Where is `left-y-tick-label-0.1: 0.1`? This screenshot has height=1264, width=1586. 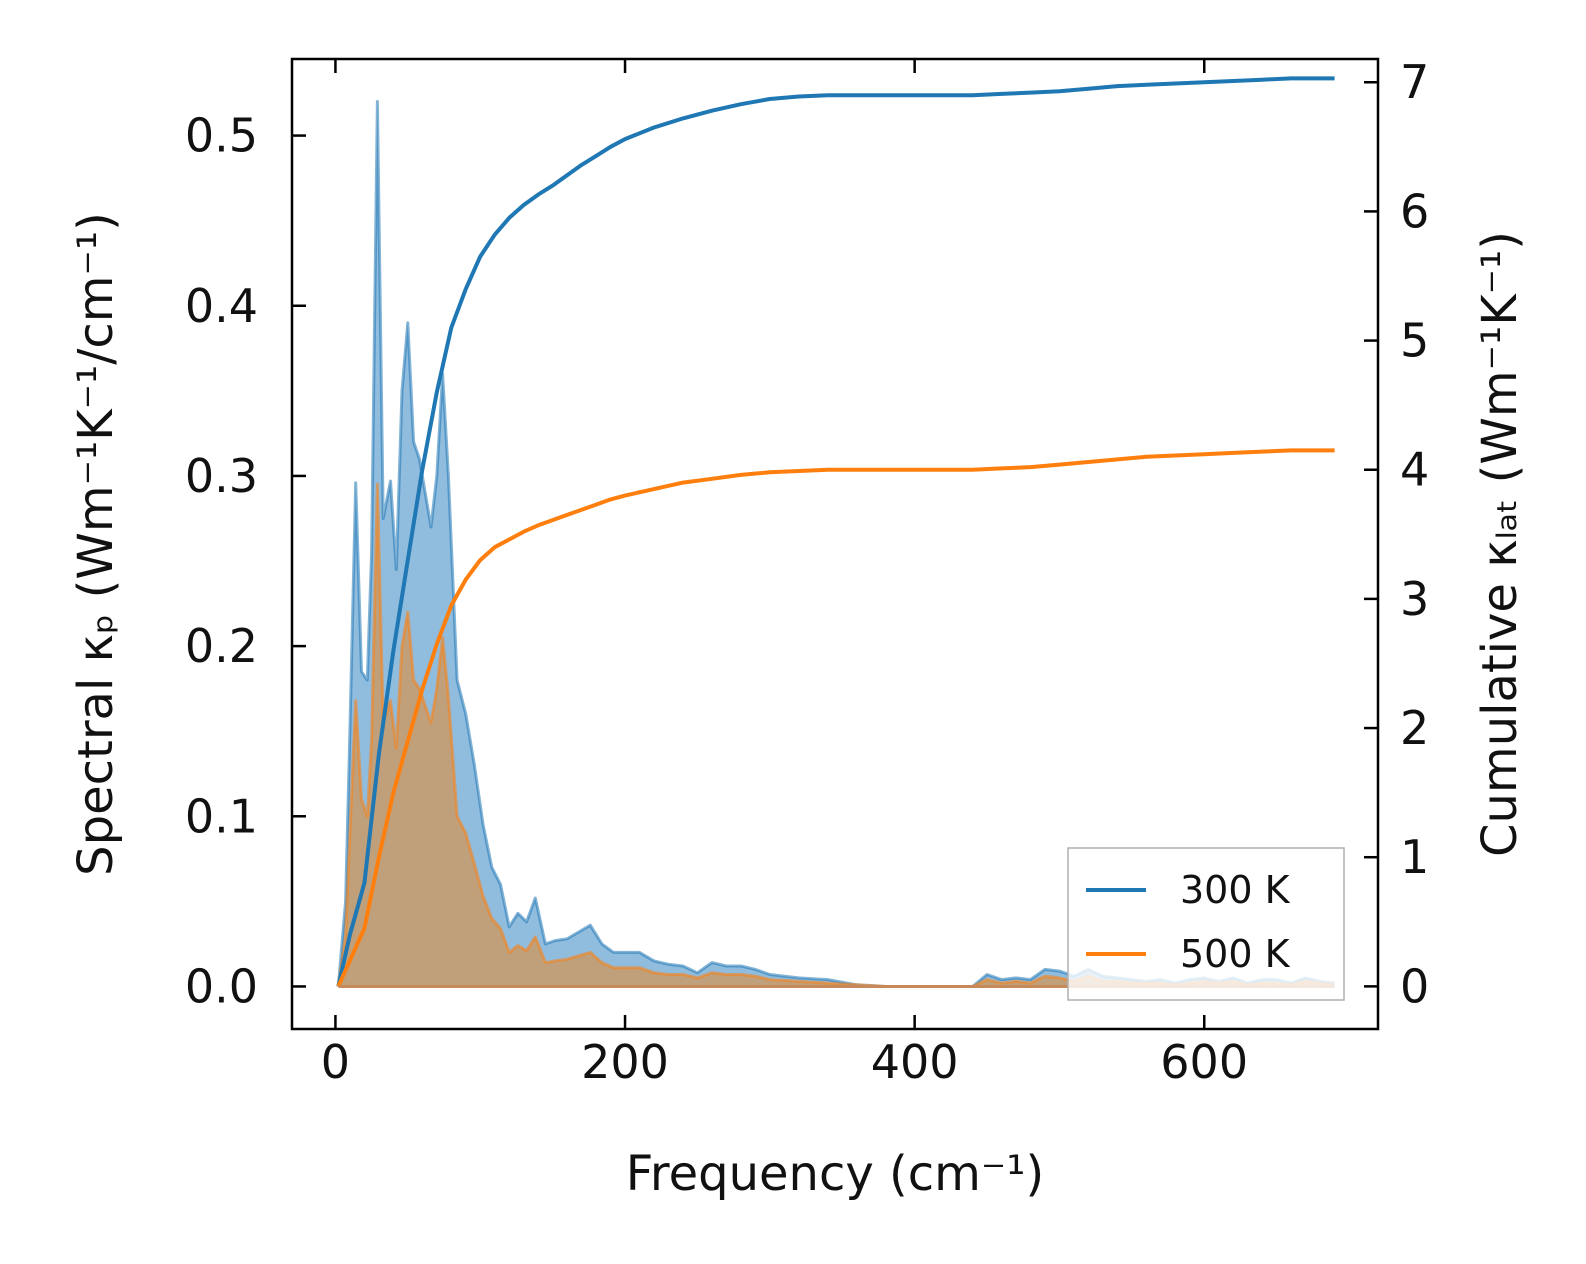
left-y-tick-label-0.1: 0.1 is located at coordinates (221, 816).